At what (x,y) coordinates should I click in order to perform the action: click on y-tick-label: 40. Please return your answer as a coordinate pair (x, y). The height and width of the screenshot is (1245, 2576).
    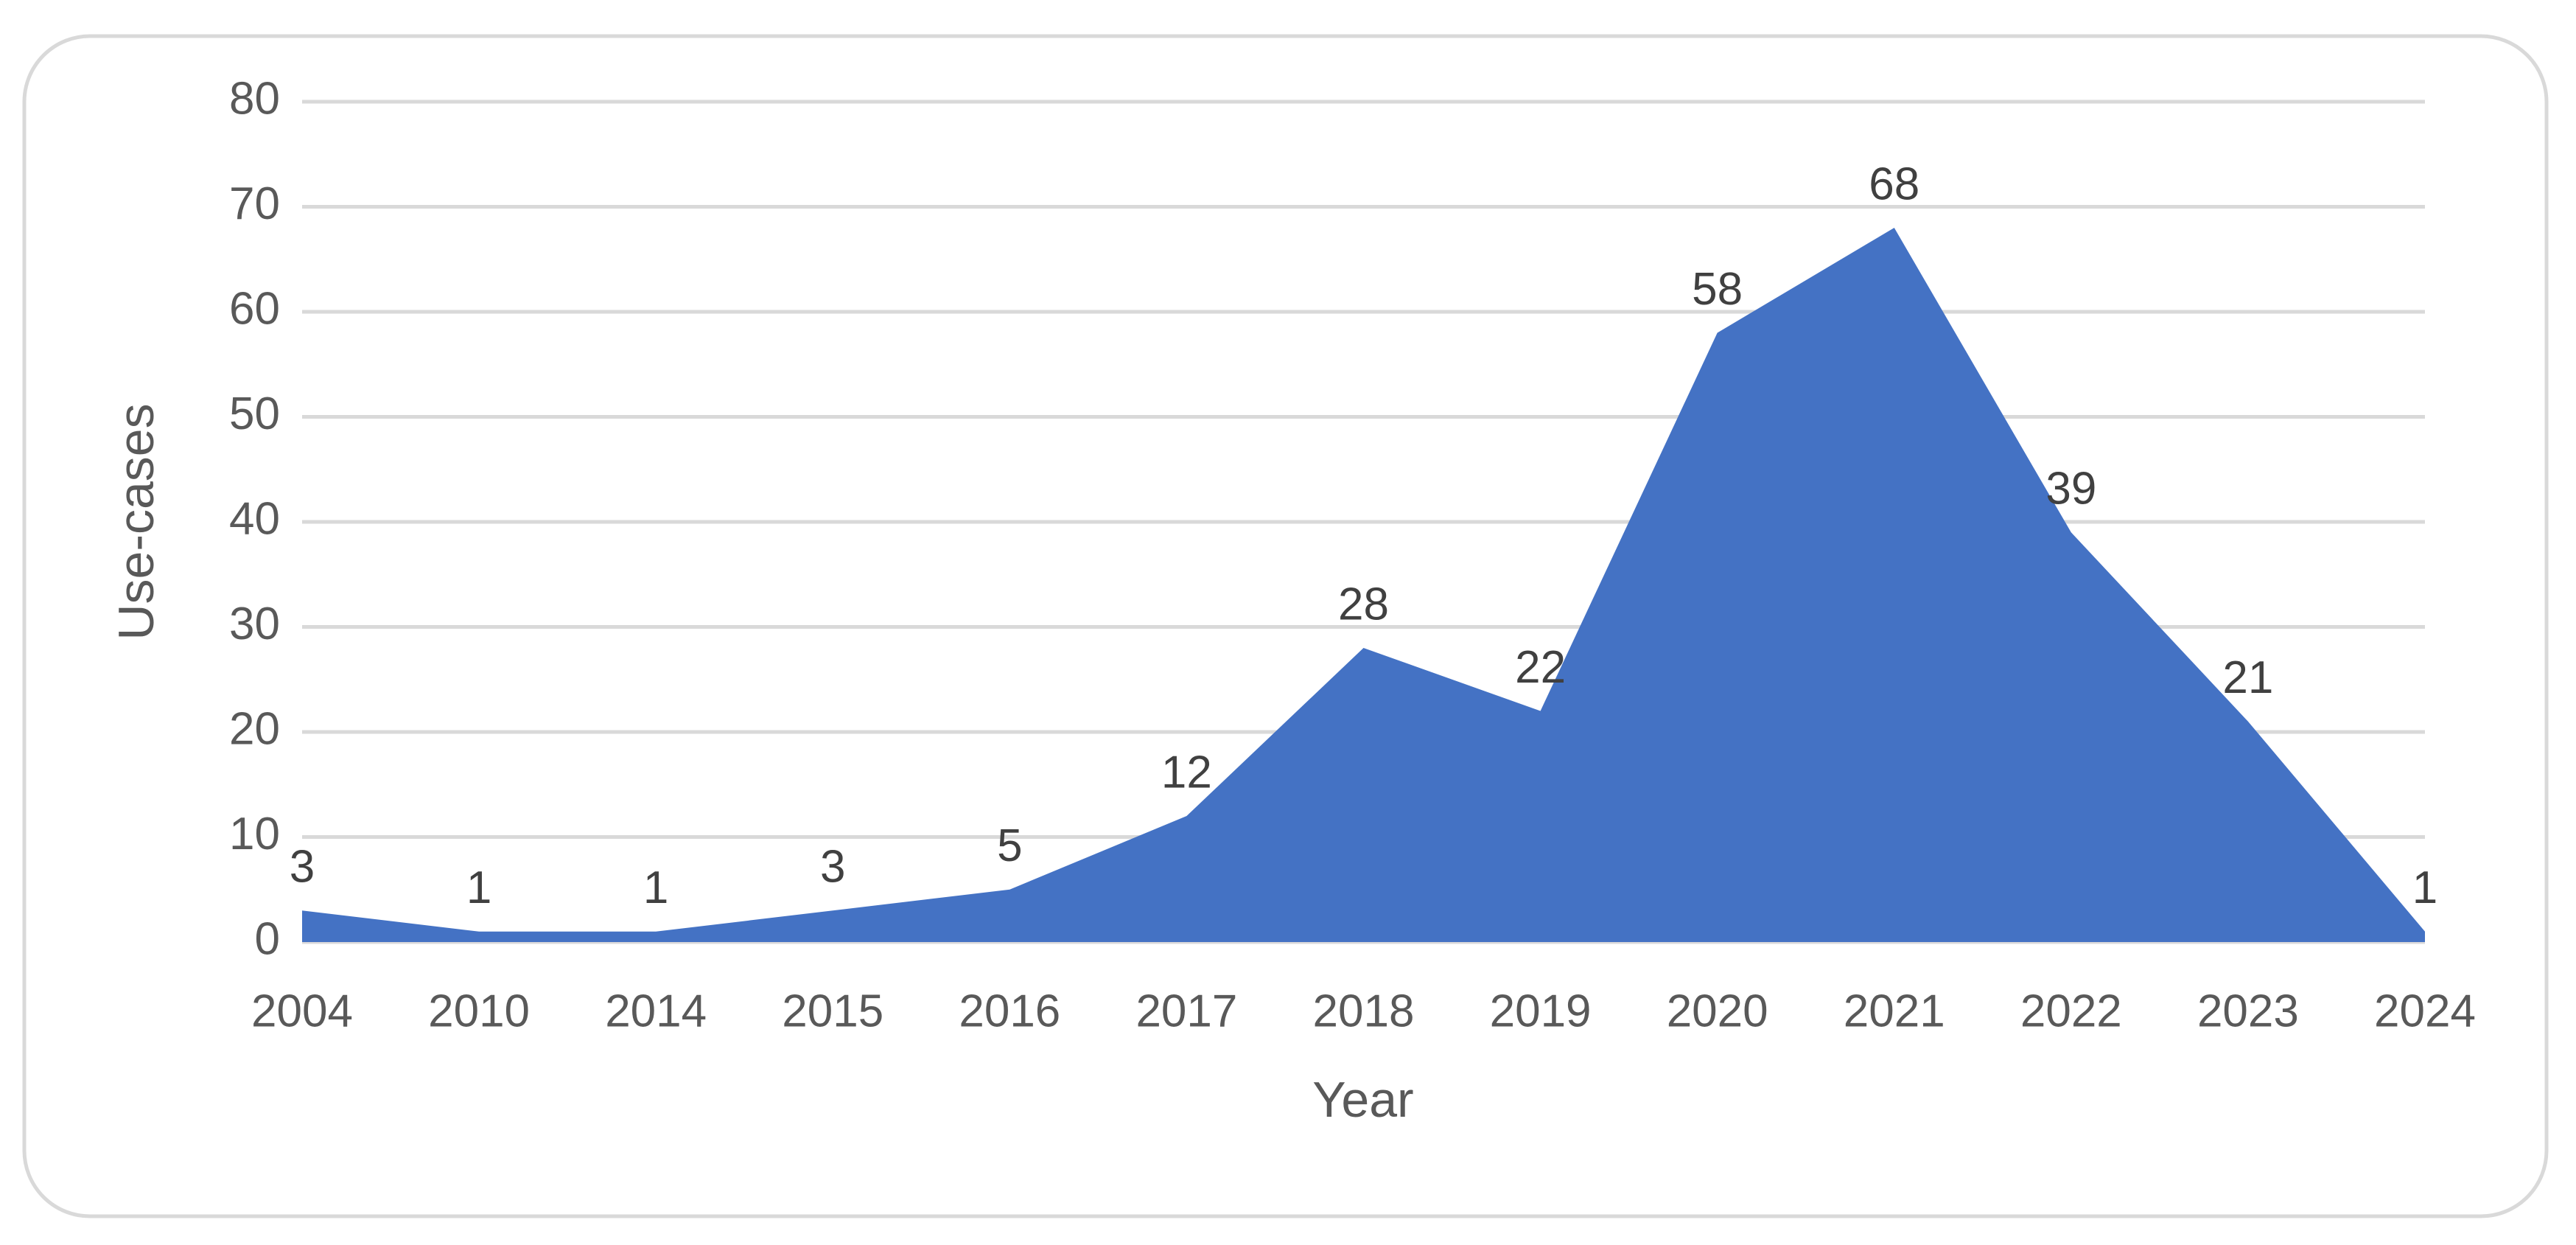
    Looking at the image, I should click on (254, 518).